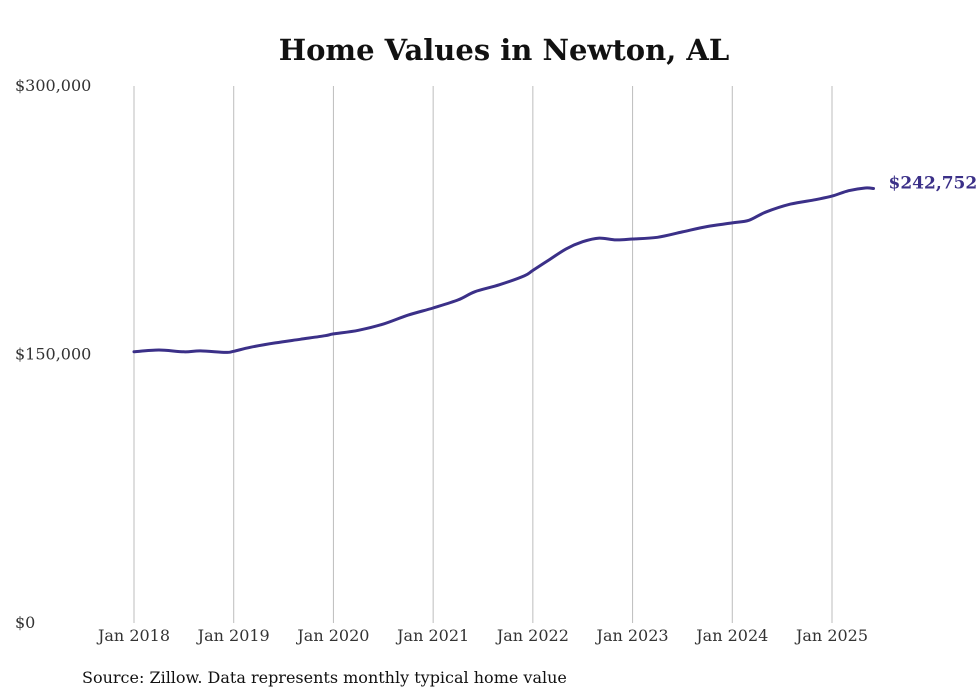 The height and width of the screenshot is (699, 980). What do you see at coordinates (25, 622) in the screenshot?
I see `y-tick-label: $0` at bounding box center [25, 622].